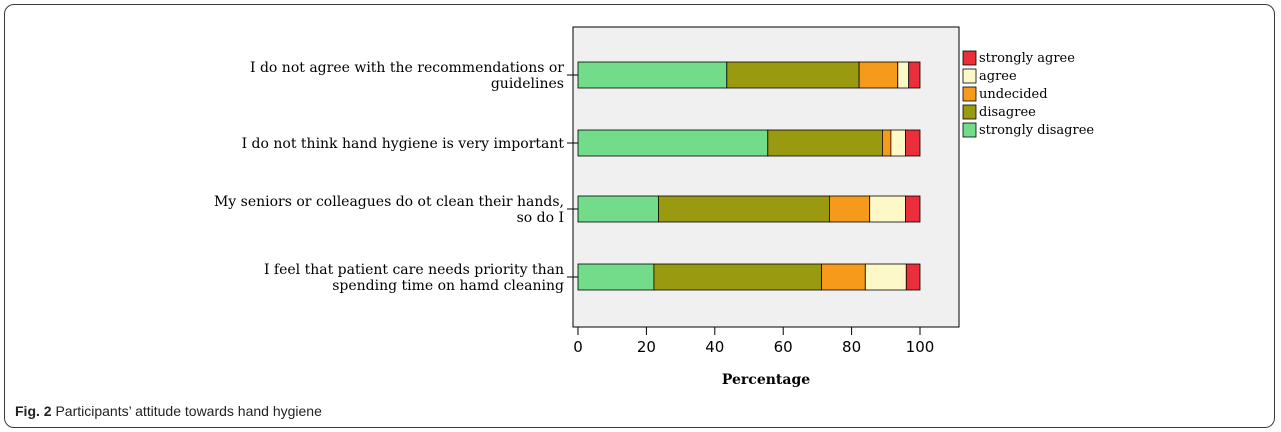 This screenshot has width=1281, height=432. I want to click on x-tick-label: 100, so click(920, 347).